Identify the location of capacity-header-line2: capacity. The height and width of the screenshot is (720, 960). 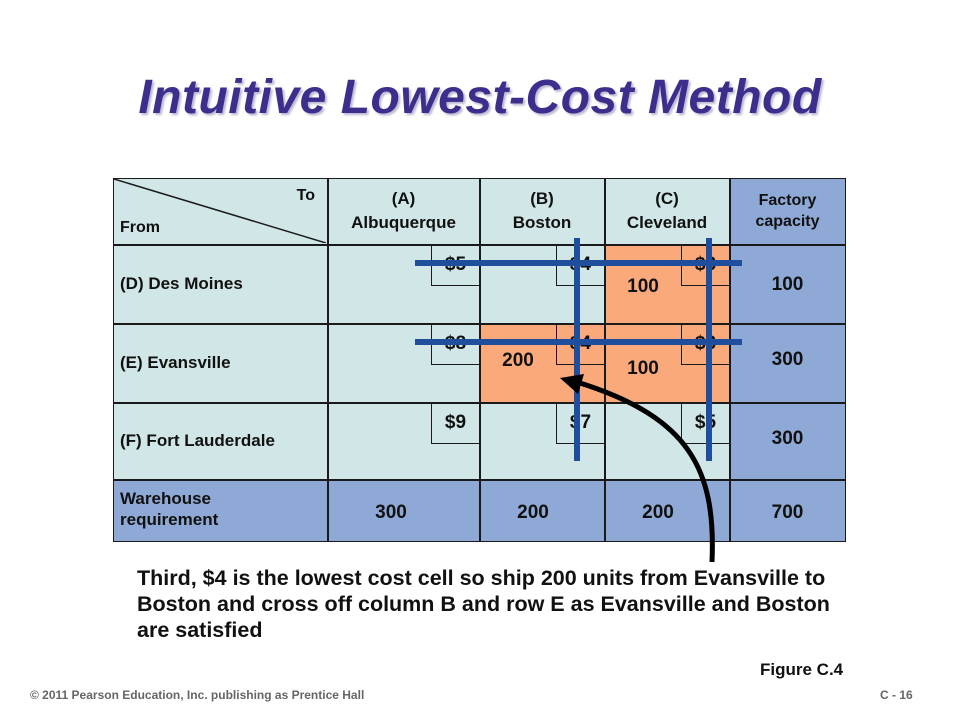
(787, 221).